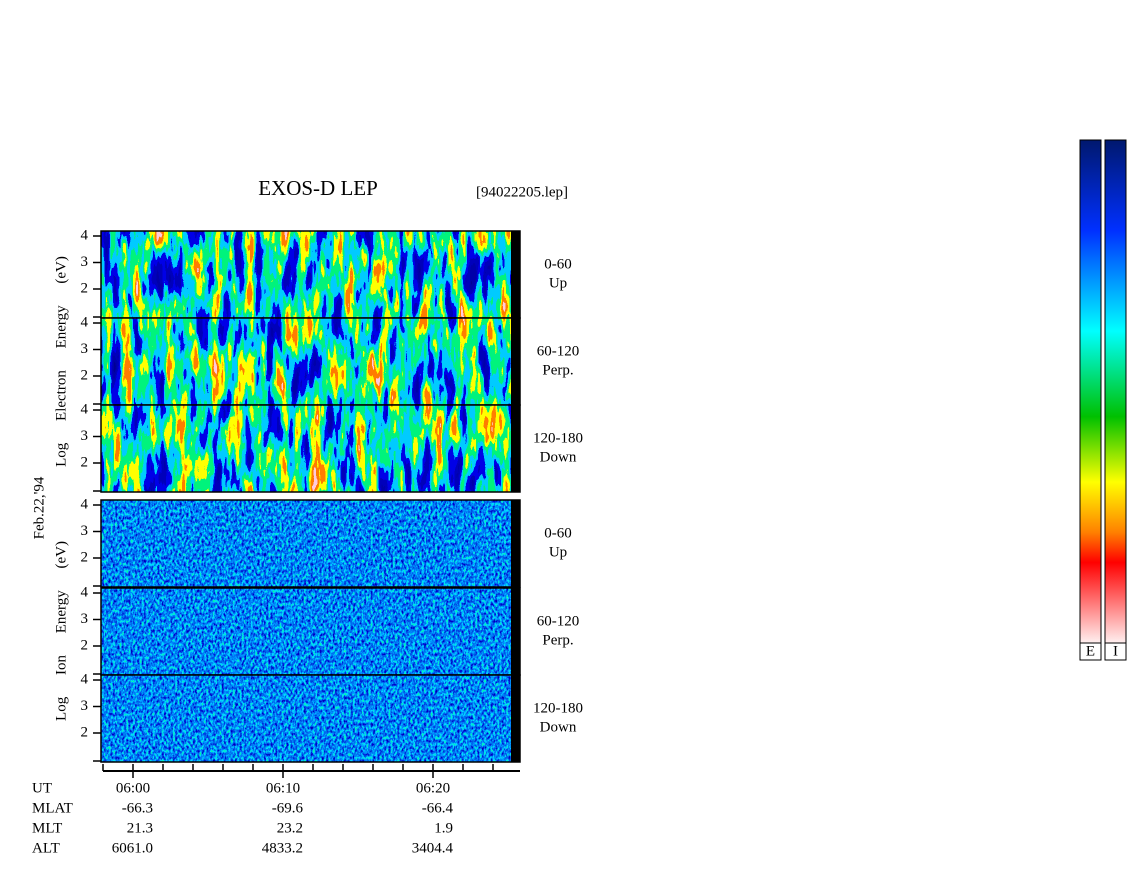  I want to click on row-value: 21.3, so click(140, 828).